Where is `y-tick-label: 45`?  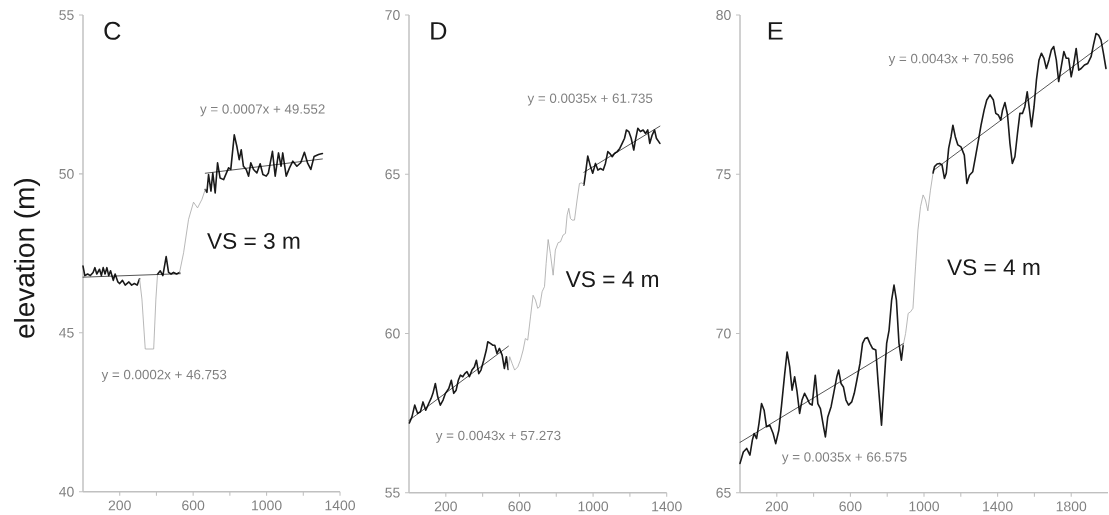 y-tick-label: 45 is located at coordinates (66, 332).